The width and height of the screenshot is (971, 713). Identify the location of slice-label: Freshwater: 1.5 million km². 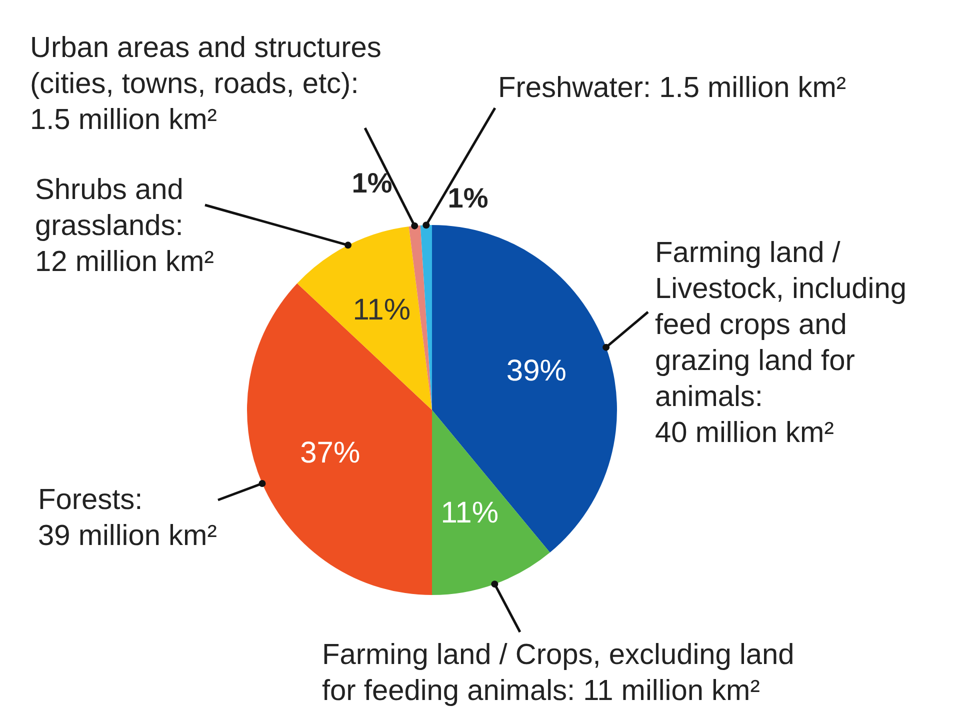
(673, 88).